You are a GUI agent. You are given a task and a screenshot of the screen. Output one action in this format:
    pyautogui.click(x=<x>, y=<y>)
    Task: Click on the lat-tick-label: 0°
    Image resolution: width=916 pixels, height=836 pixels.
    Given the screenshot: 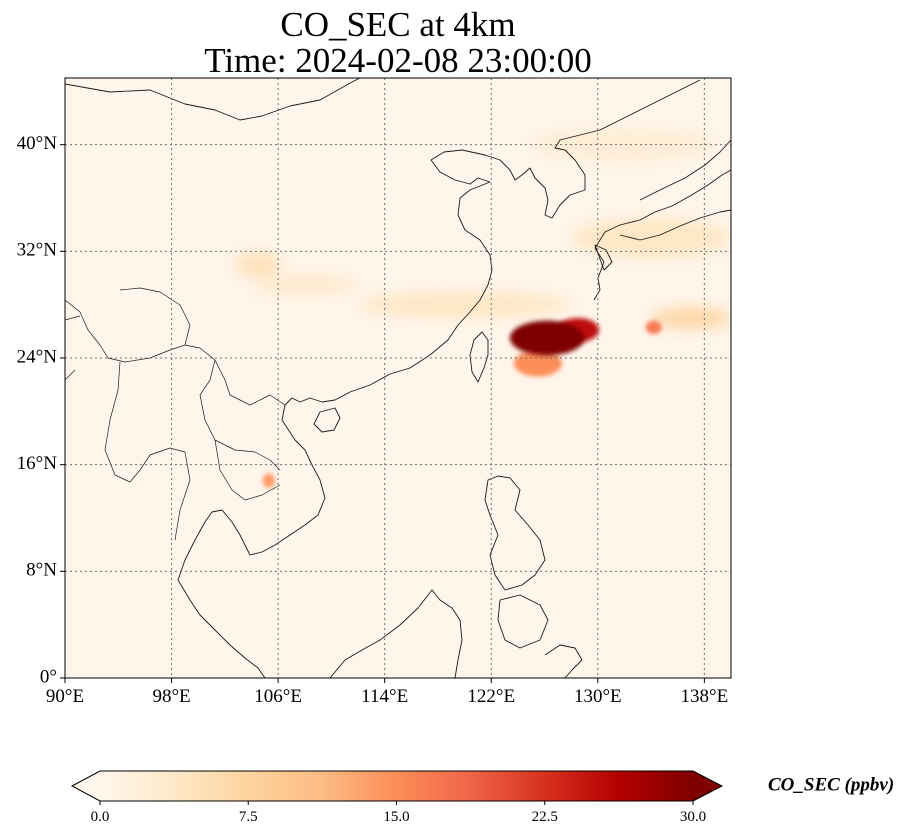 What is the action you would take?
    pyautogui.click(x=48, y=676)
    